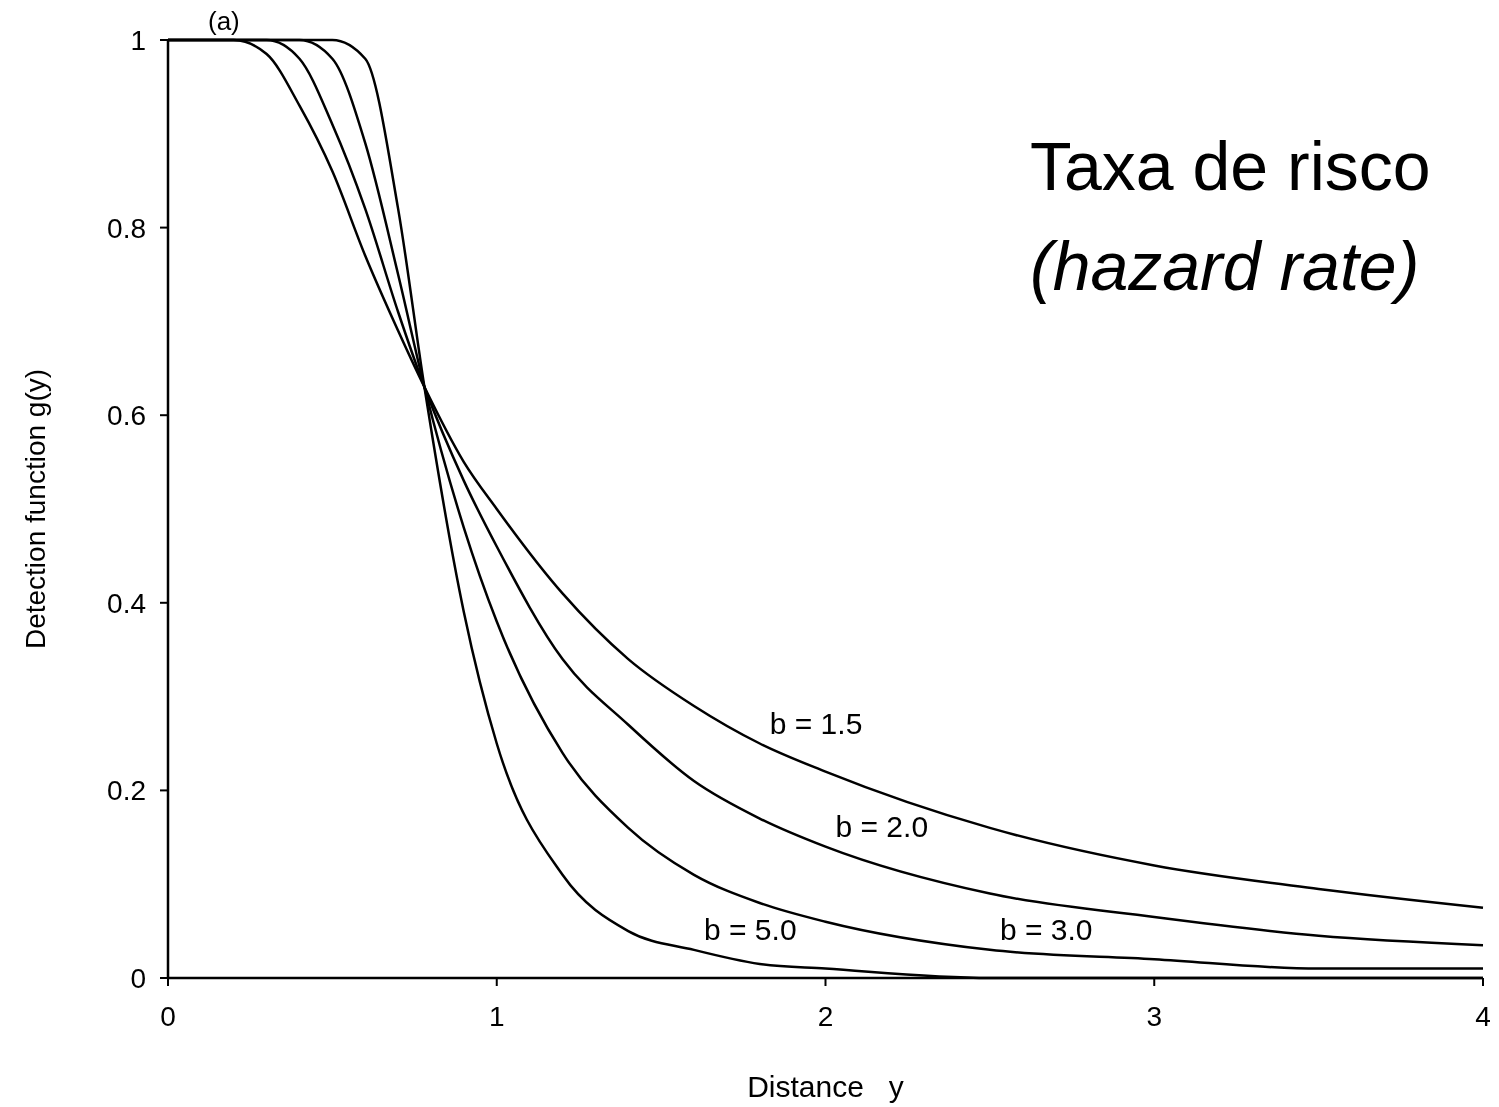 This screenshot has height=1107, width=1499. Describe the element at coordinates (126, 416) in the screenshot. I see `y-tick-label: 0.6` at that location.